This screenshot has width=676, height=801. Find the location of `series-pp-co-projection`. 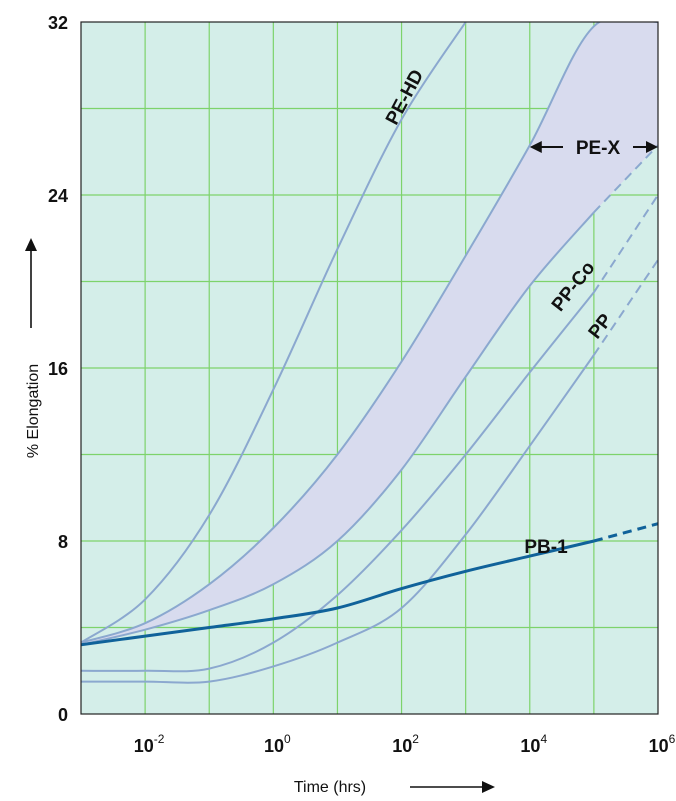

series-pp-co-projection is located at coordinates (625, 243).